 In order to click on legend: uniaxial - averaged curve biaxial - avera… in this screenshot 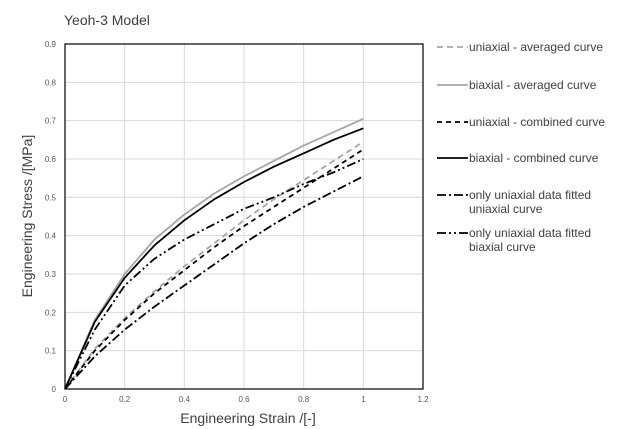, I will do `click(521, 147)`.